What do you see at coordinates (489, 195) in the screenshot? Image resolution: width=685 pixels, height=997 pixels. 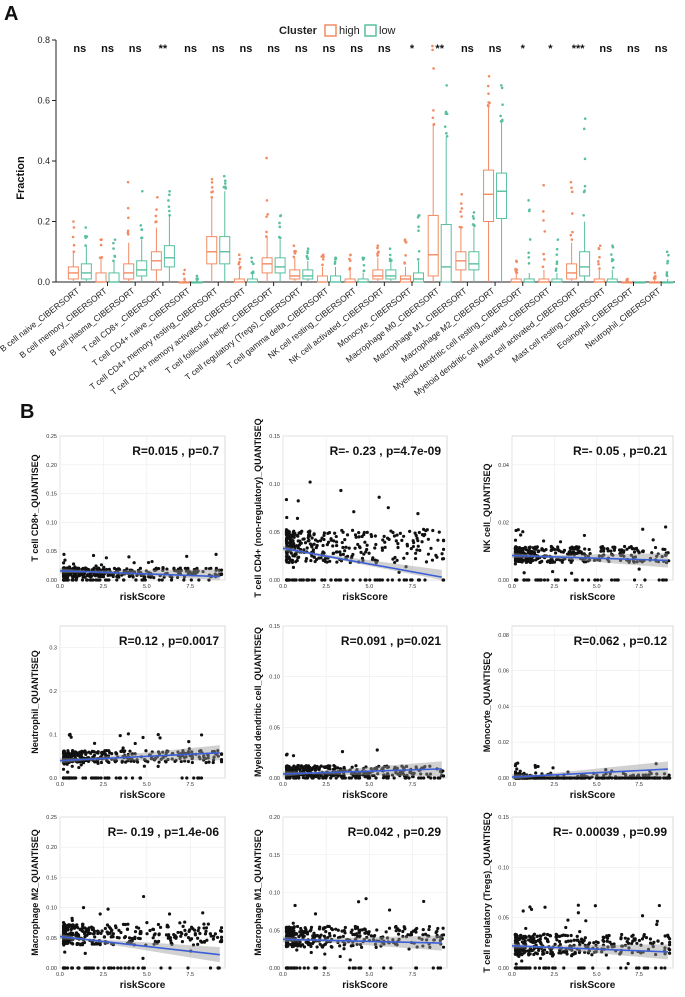 I see `box-high` at bounding box center [489, 195].